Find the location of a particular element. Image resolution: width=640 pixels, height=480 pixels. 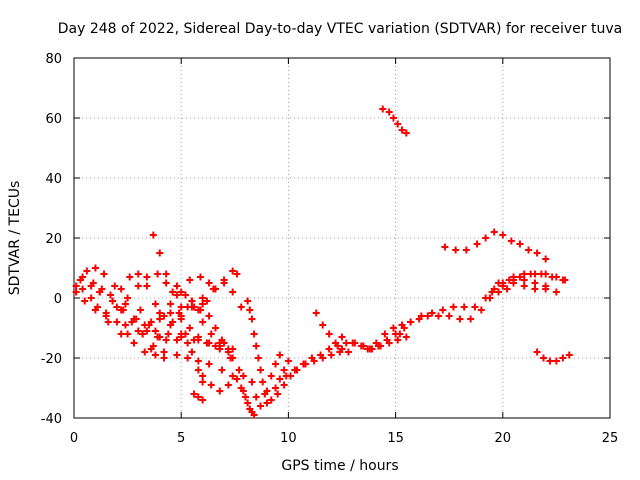

x-tick-label: 5 is located at coordinates (181, 438).